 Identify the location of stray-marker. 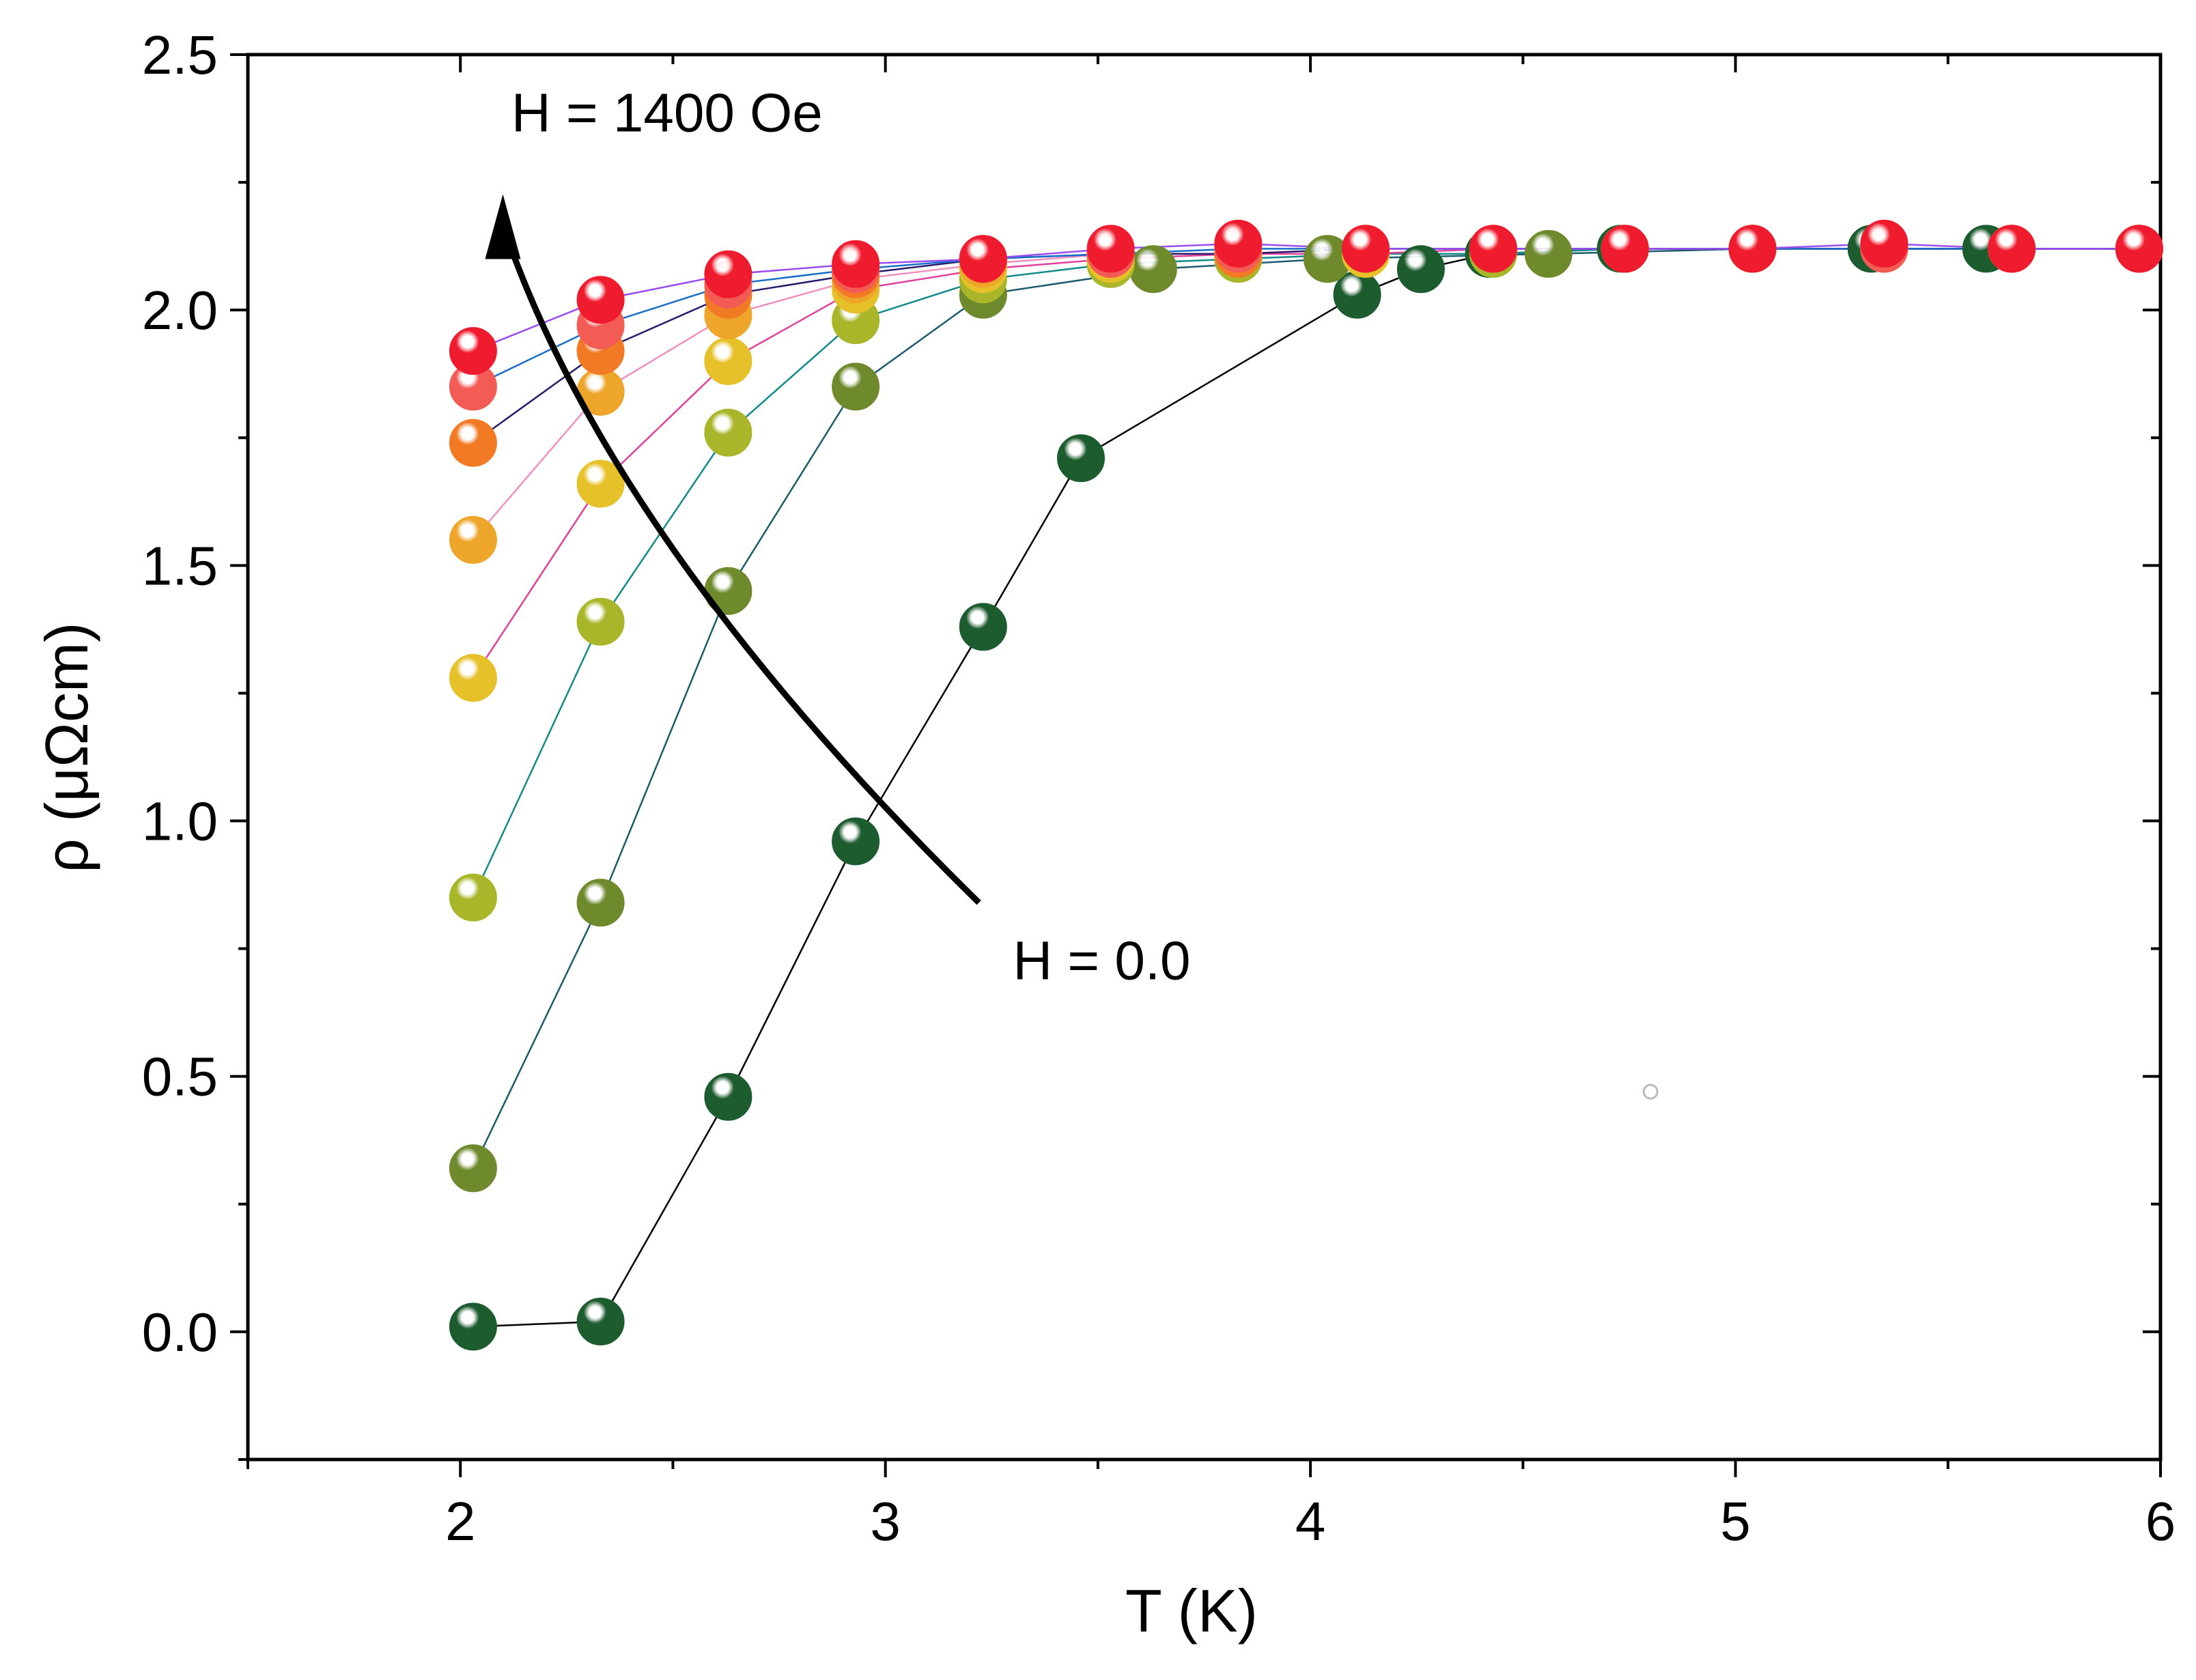
(1651, 1091).